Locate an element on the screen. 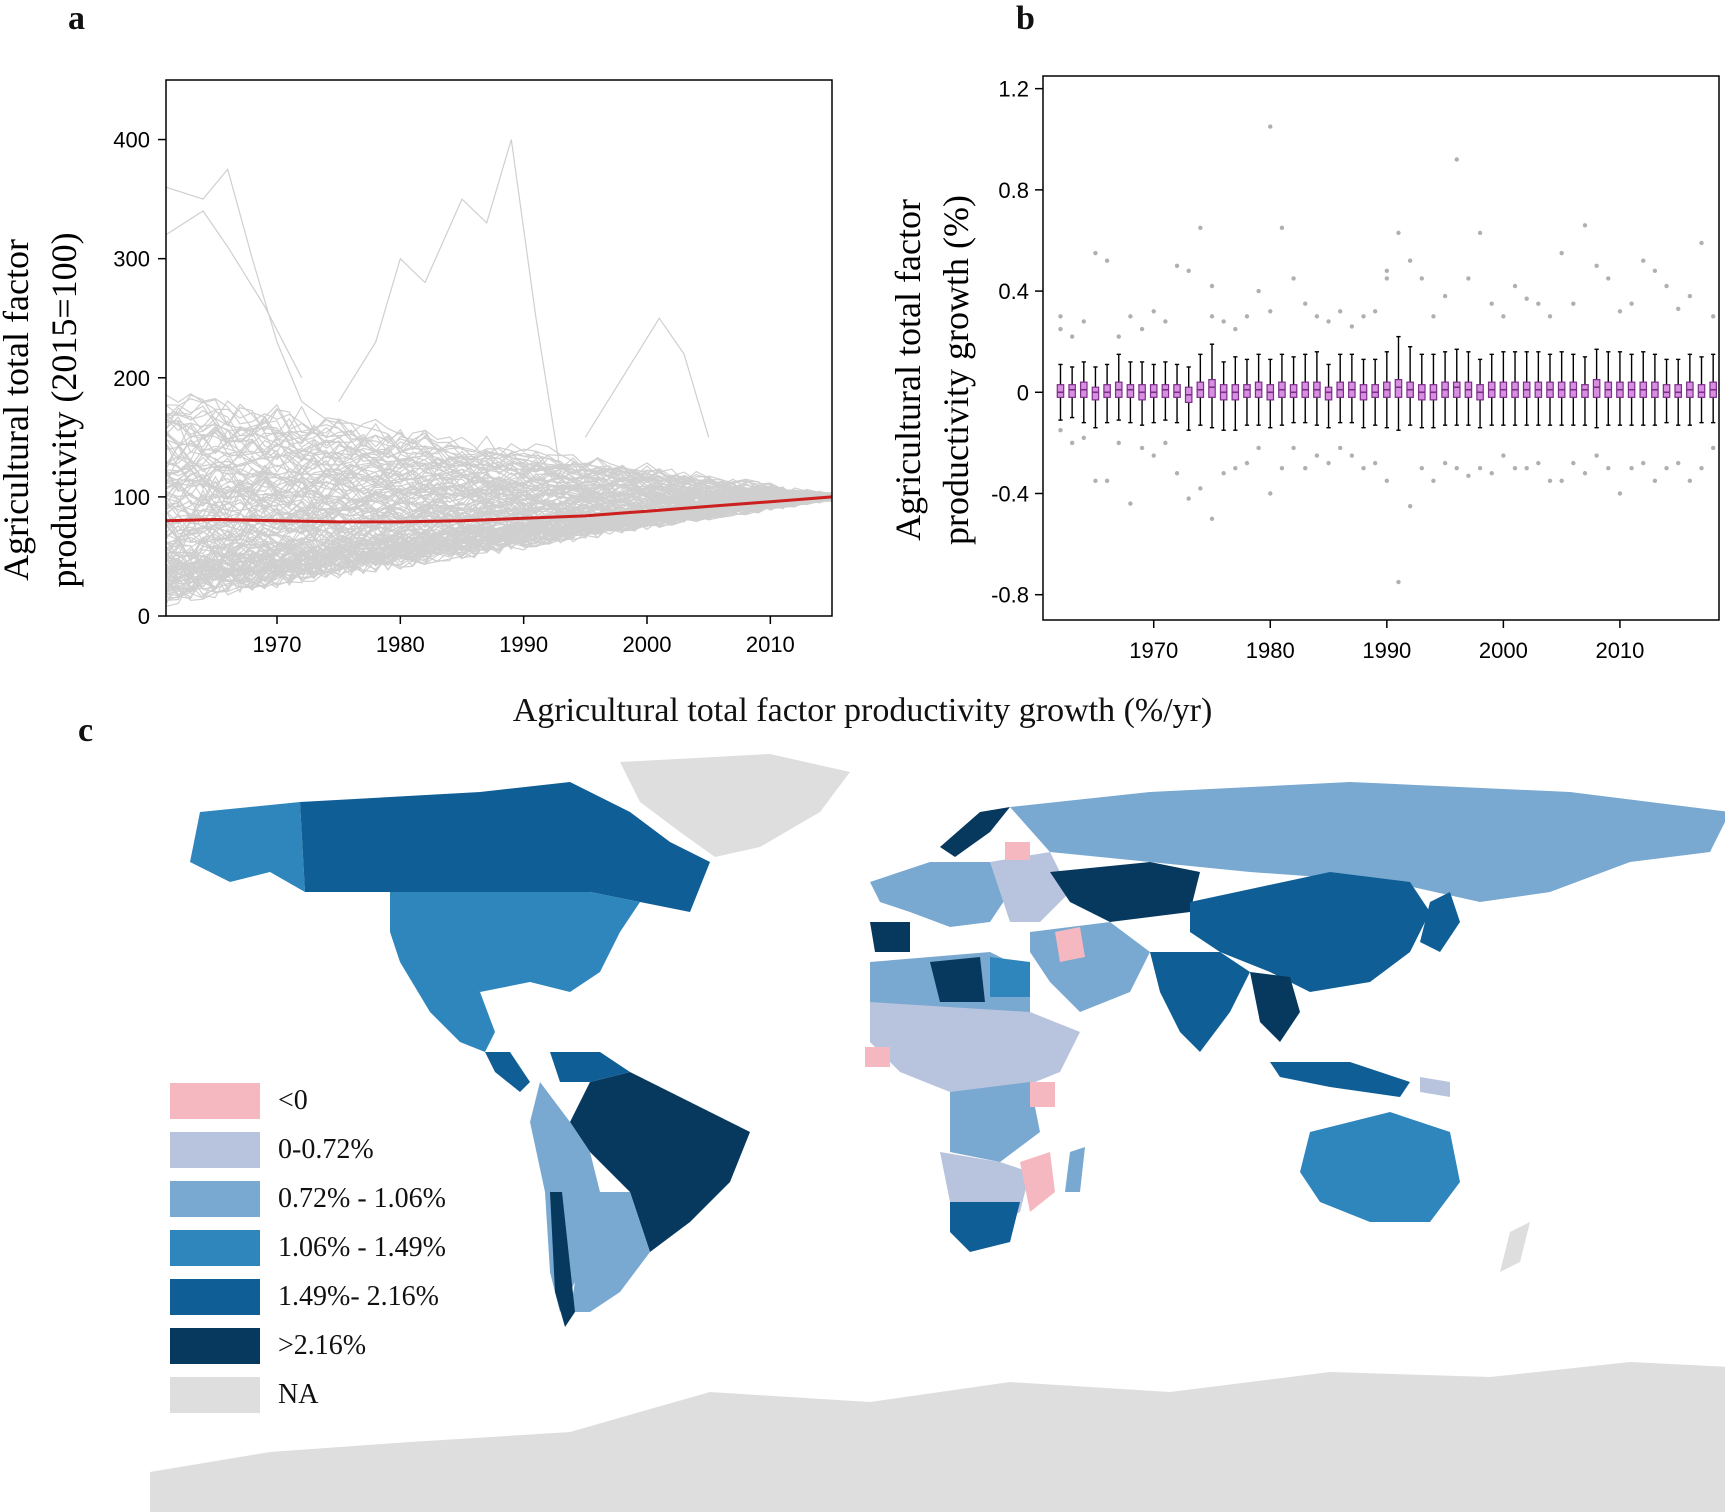  box-2003 is located at coordinates (1538, 383).